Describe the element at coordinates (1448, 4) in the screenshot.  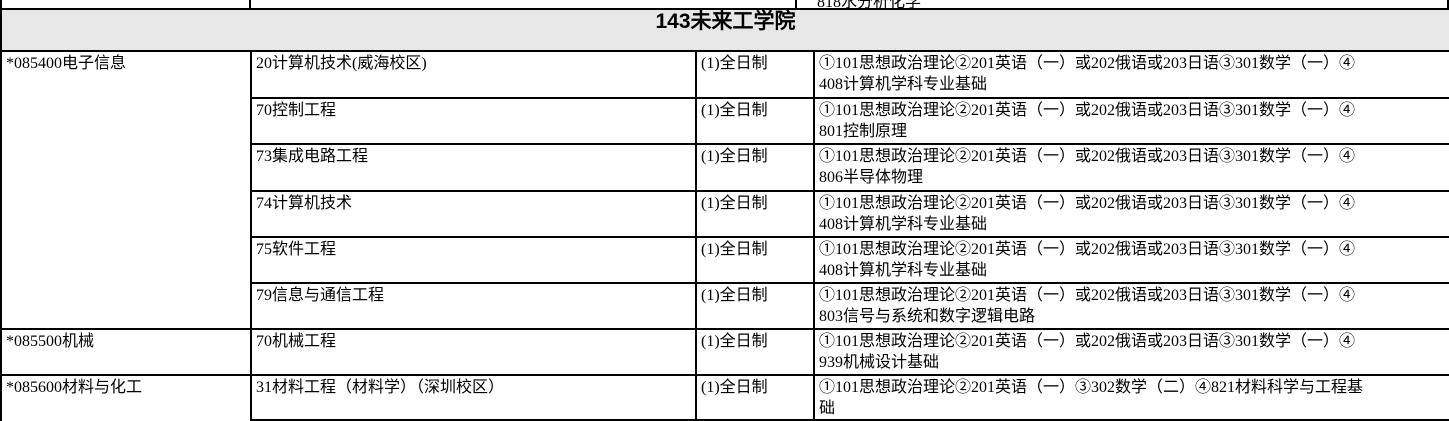
I see `table-border-right` at that location.